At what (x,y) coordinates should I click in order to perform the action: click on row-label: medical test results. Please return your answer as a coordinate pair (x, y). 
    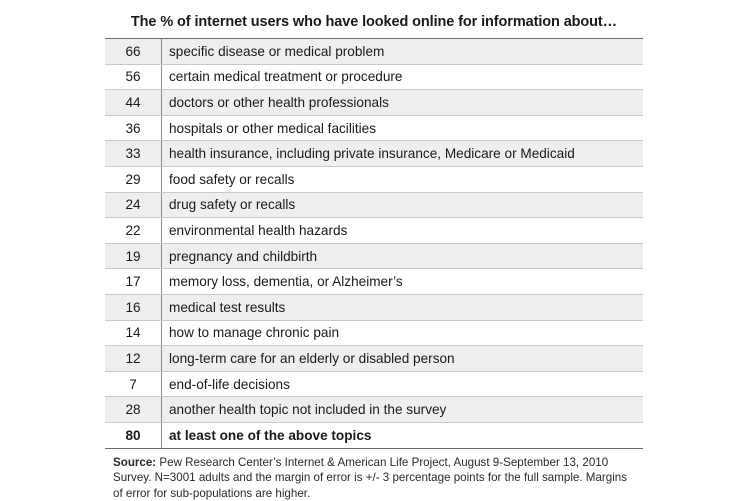
    Looking at the image, I should click on (223, 307).